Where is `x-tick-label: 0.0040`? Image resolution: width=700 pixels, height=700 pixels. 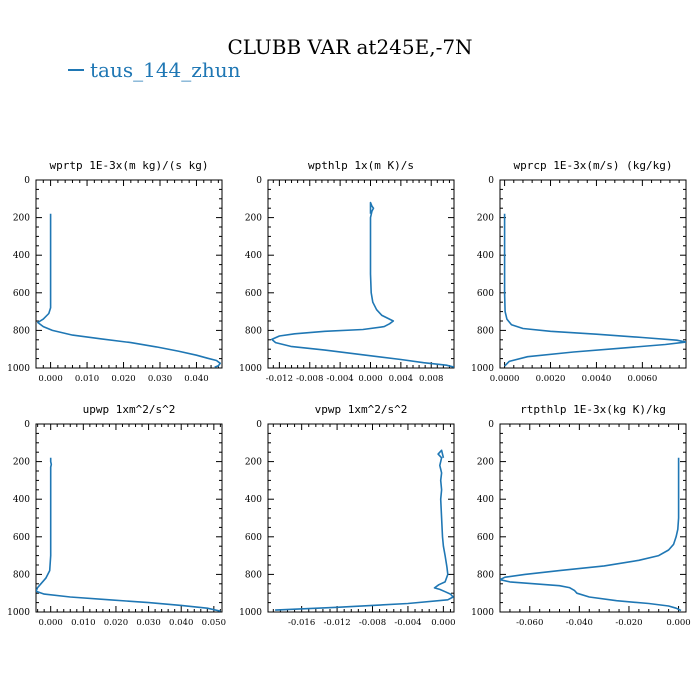 x-tick-label: 0.0040 is located at coordinates (597, 379).